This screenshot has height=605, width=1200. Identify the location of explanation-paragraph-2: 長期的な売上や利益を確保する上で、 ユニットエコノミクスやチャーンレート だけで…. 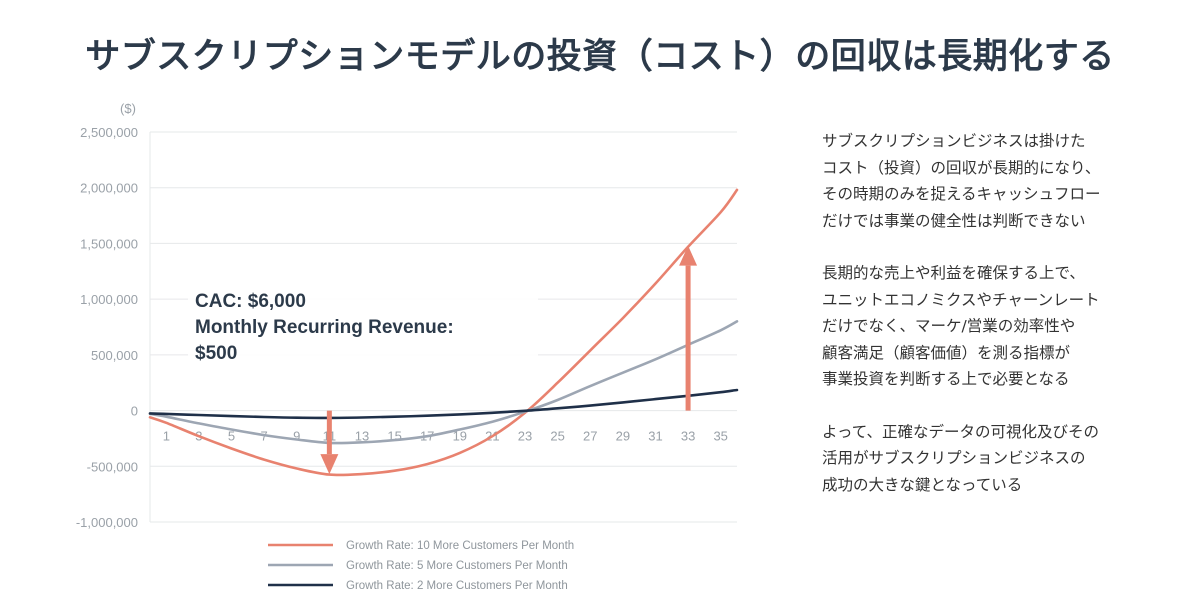
(961, 326).